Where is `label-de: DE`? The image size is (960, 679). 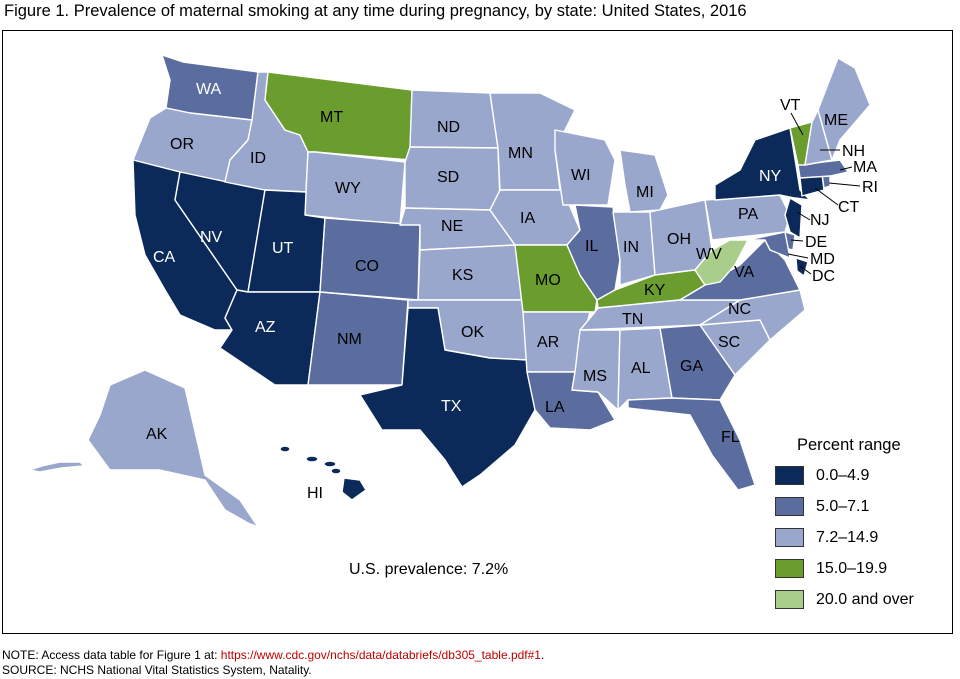 label-de: DE is located at coordinates (816, 242).